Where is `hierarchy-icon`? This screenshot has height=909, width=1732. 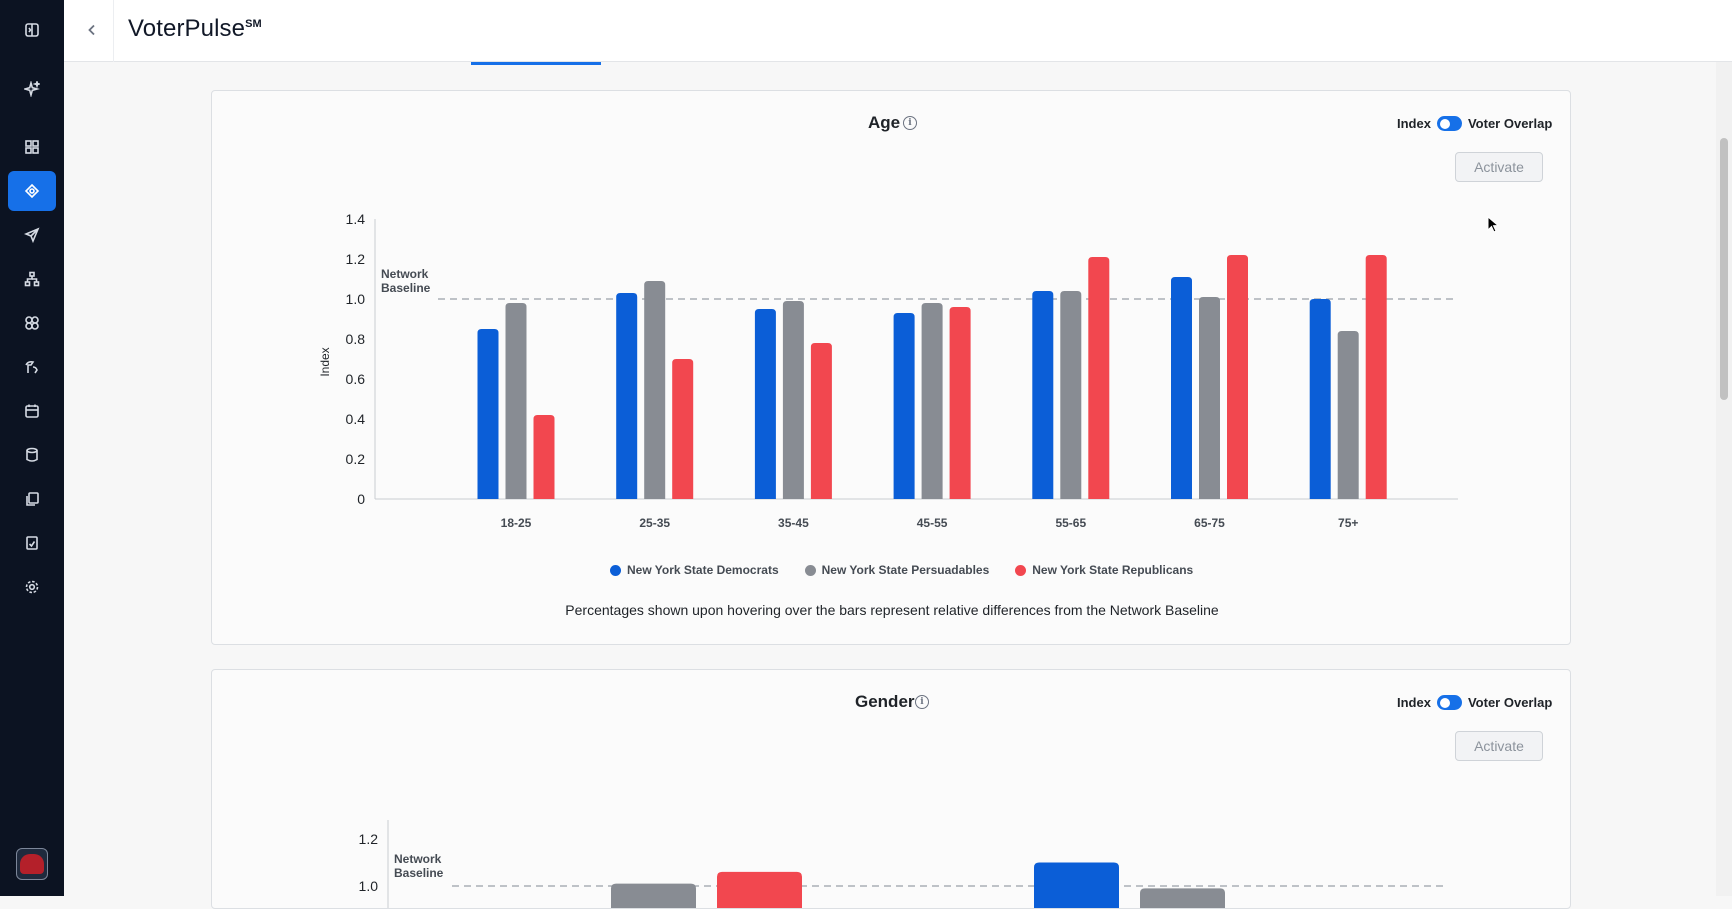 hierarchy-icon is located at coordinates (32, 279).